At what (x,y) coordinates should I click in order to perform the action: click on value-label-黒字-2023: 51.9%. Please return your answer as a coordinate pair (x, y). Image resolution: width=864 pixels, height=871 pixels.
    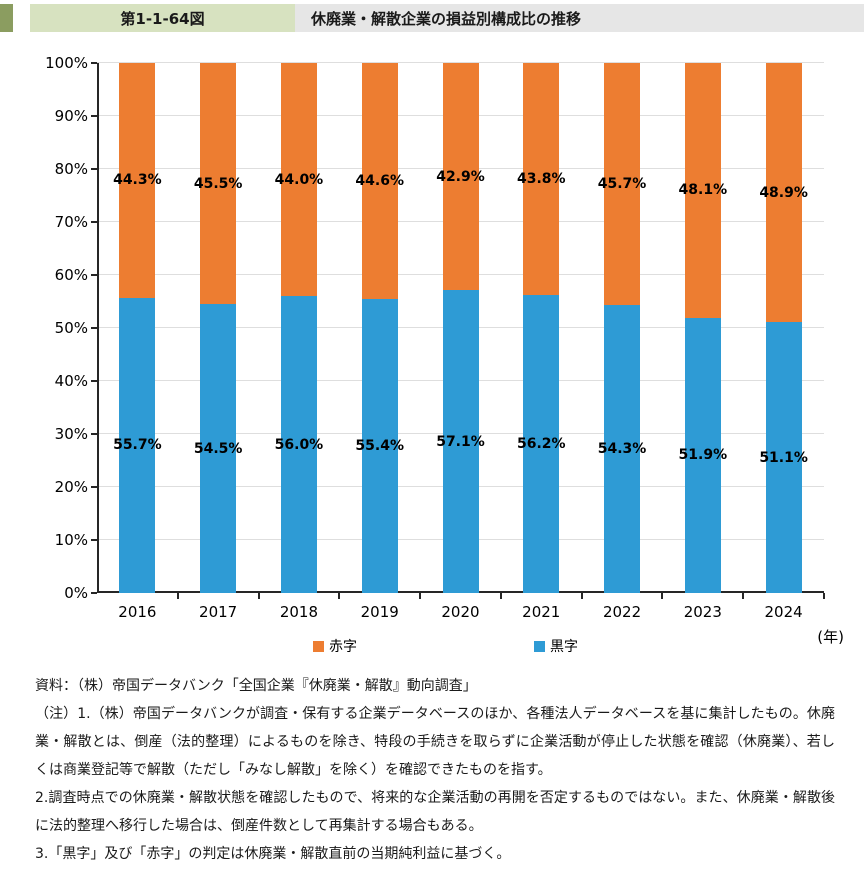
    Looking at the image, I should click on (703, 455).